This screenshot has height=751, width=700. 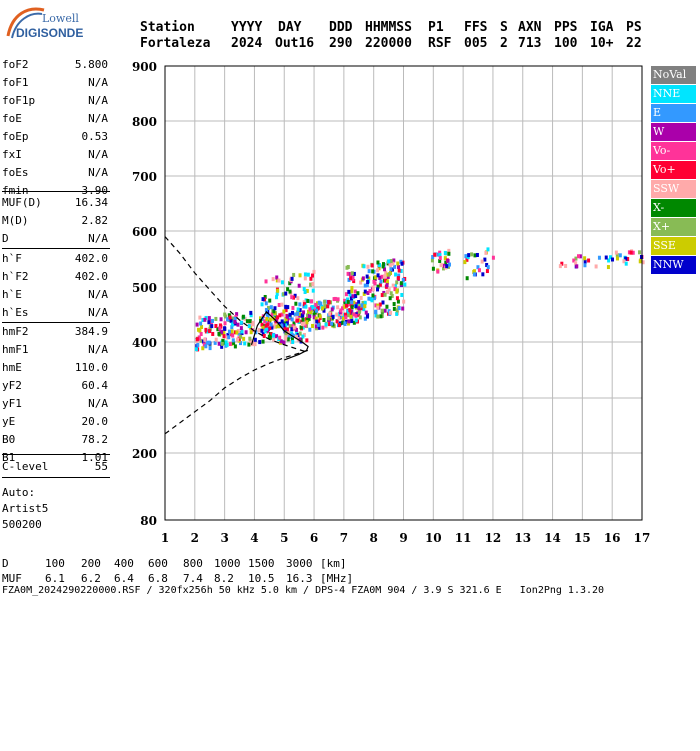 I want to click on param-value: 3.90, so click(x=95, y=190).